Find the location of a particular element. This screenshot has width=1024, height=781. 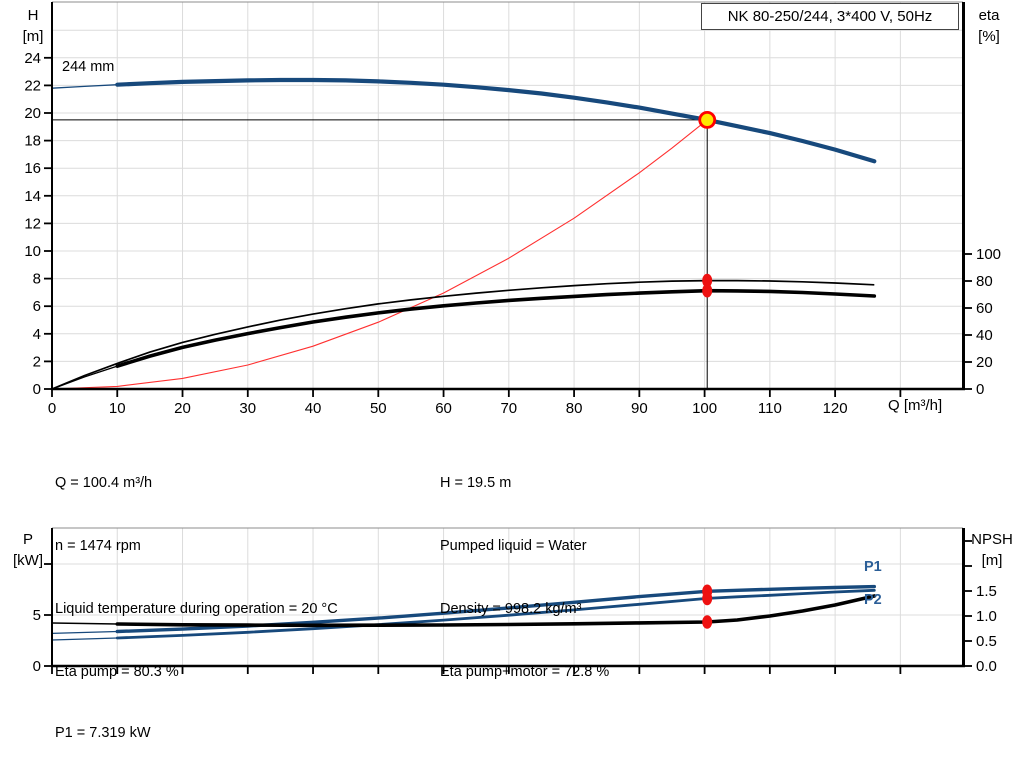

p2-curve-label: P2 is located at coordinates (873, 600).